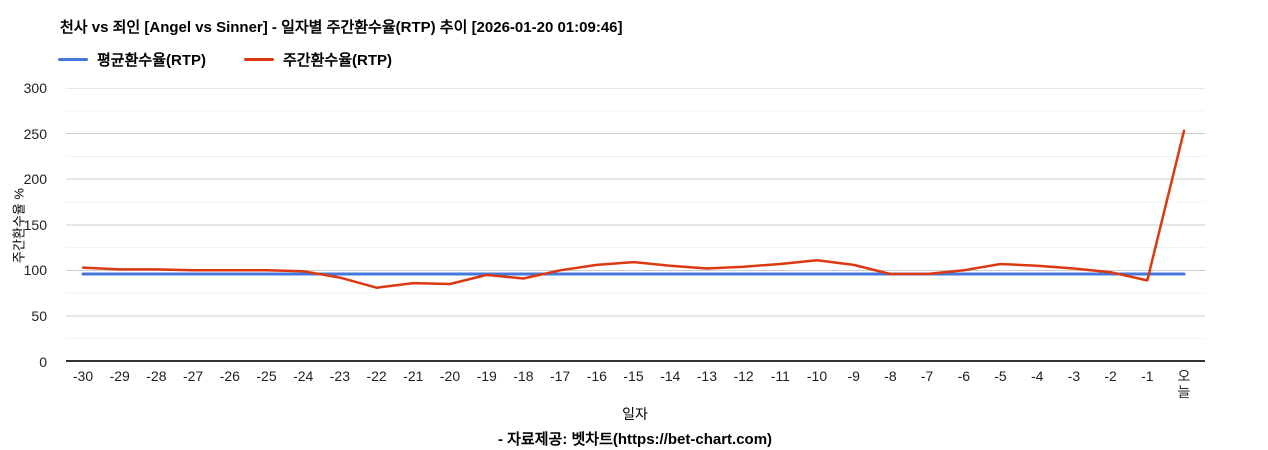  What do you see at coordinates (670, 376) in the screenshot?
I see `x-tick-label: -14` at bounding box center [670, 376].